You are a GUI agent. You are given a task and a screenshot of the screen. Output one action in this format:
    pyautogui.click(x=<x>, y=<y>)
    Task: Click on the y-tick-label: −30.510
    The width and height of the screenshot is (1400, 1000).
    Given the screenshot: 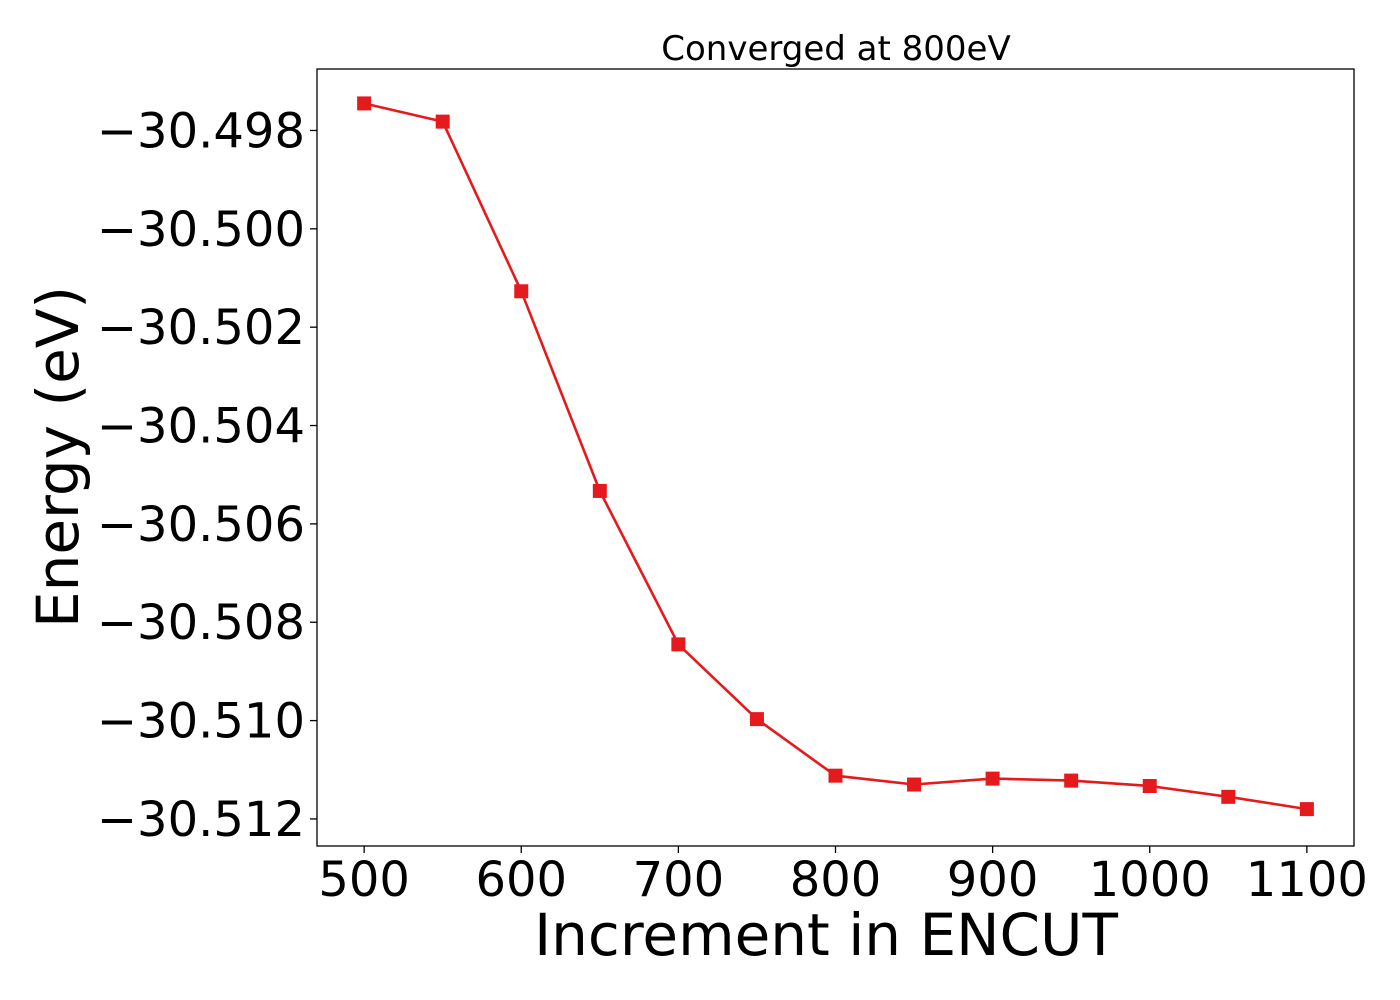 What is the action you would take?
    pyautogui.click(x=201, y=722)
    